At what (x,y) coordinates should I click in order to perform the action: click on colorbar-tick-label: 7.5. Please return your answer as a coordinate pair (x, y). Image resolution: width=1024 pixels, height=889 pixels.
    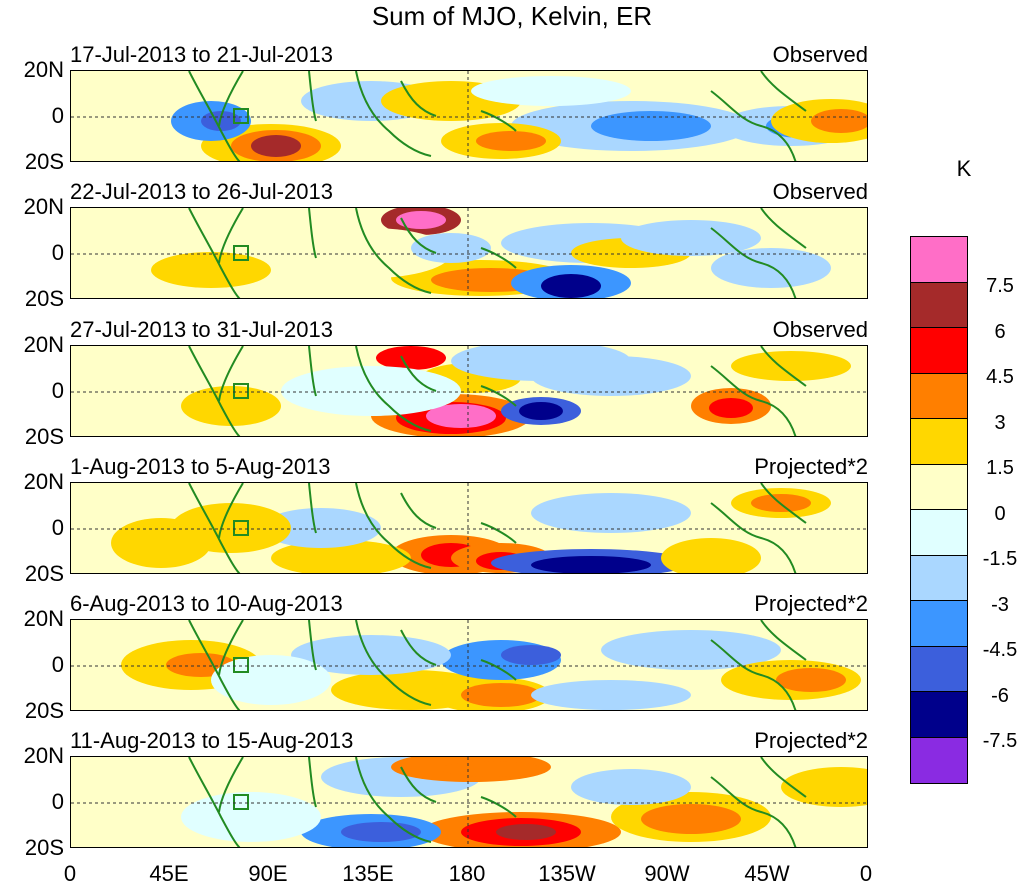
    Looking at the image, I should click on (1000, 286).